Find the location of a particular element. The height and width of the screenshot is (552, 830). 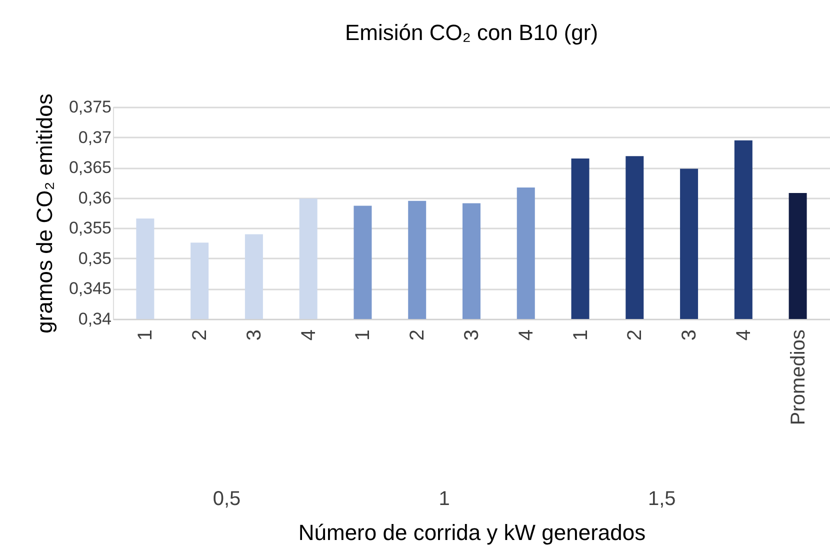

chart-title: Emisión CO₂ con B10 (gr) is located at coordinates (471, 33).